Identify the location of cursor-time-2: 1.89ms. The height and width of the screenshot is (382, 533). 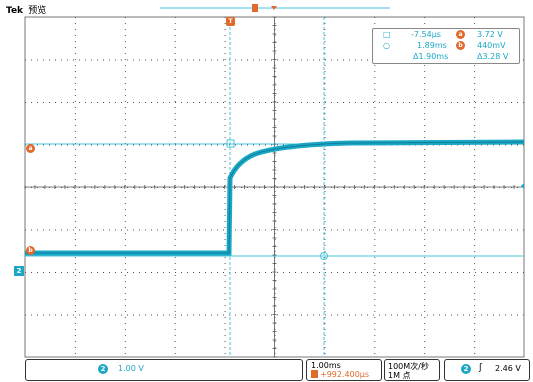
(432, 45).